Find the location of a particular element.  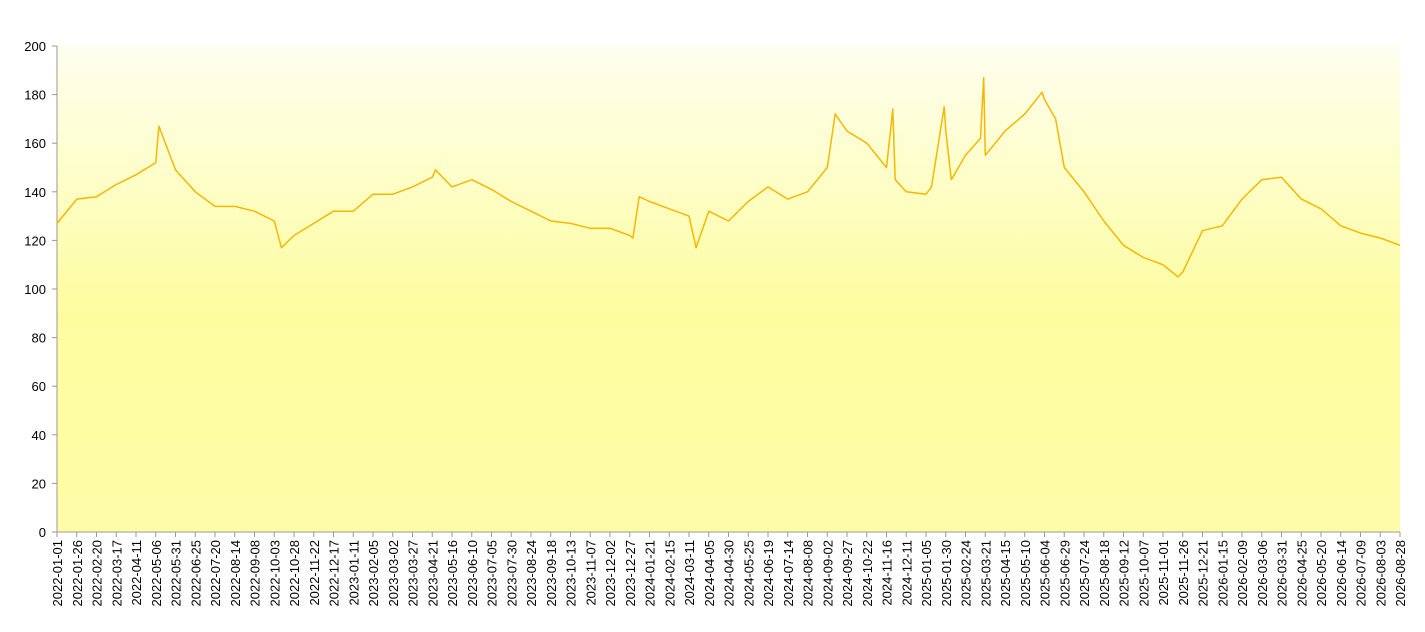

x-tick-label: 2023-05-16 is located at coordinates (452, 573).